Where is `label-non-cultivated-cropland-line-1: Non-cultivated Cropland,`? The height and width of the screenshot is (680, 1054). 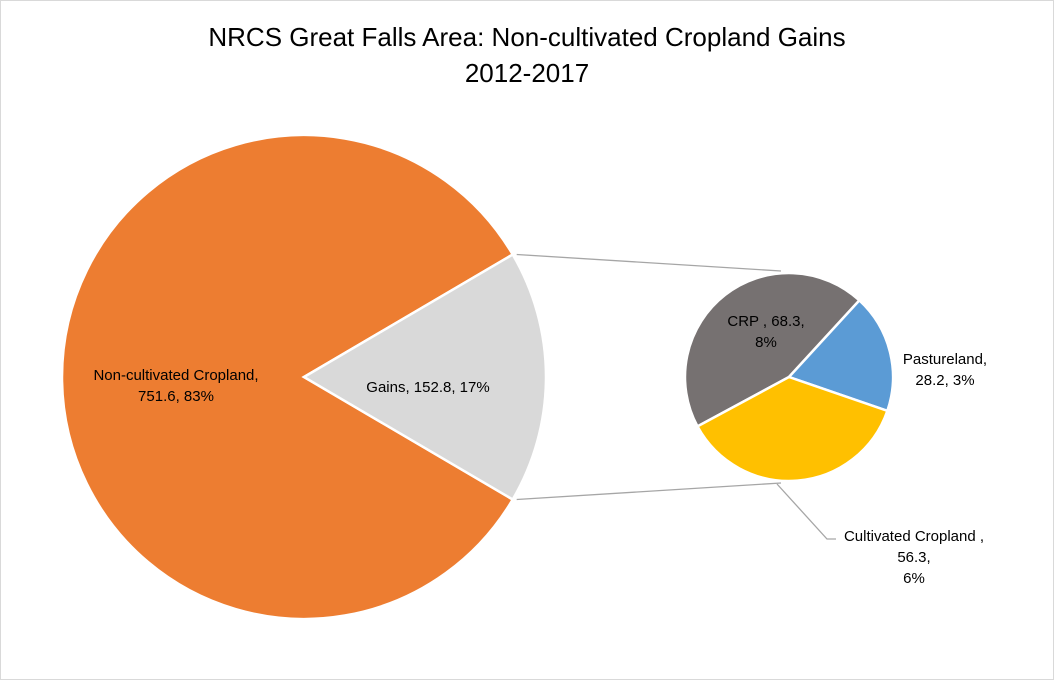
label-non-cultivated-cropland-line-1: Non-cultivated Cropland, is located at coordinates (175, 375).